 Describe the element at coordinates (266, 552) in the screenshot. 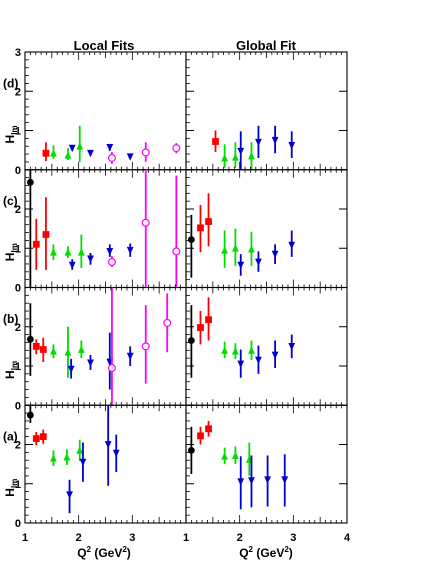

I see `x-axis-title-right: Q2 (GeV2)` at that location.